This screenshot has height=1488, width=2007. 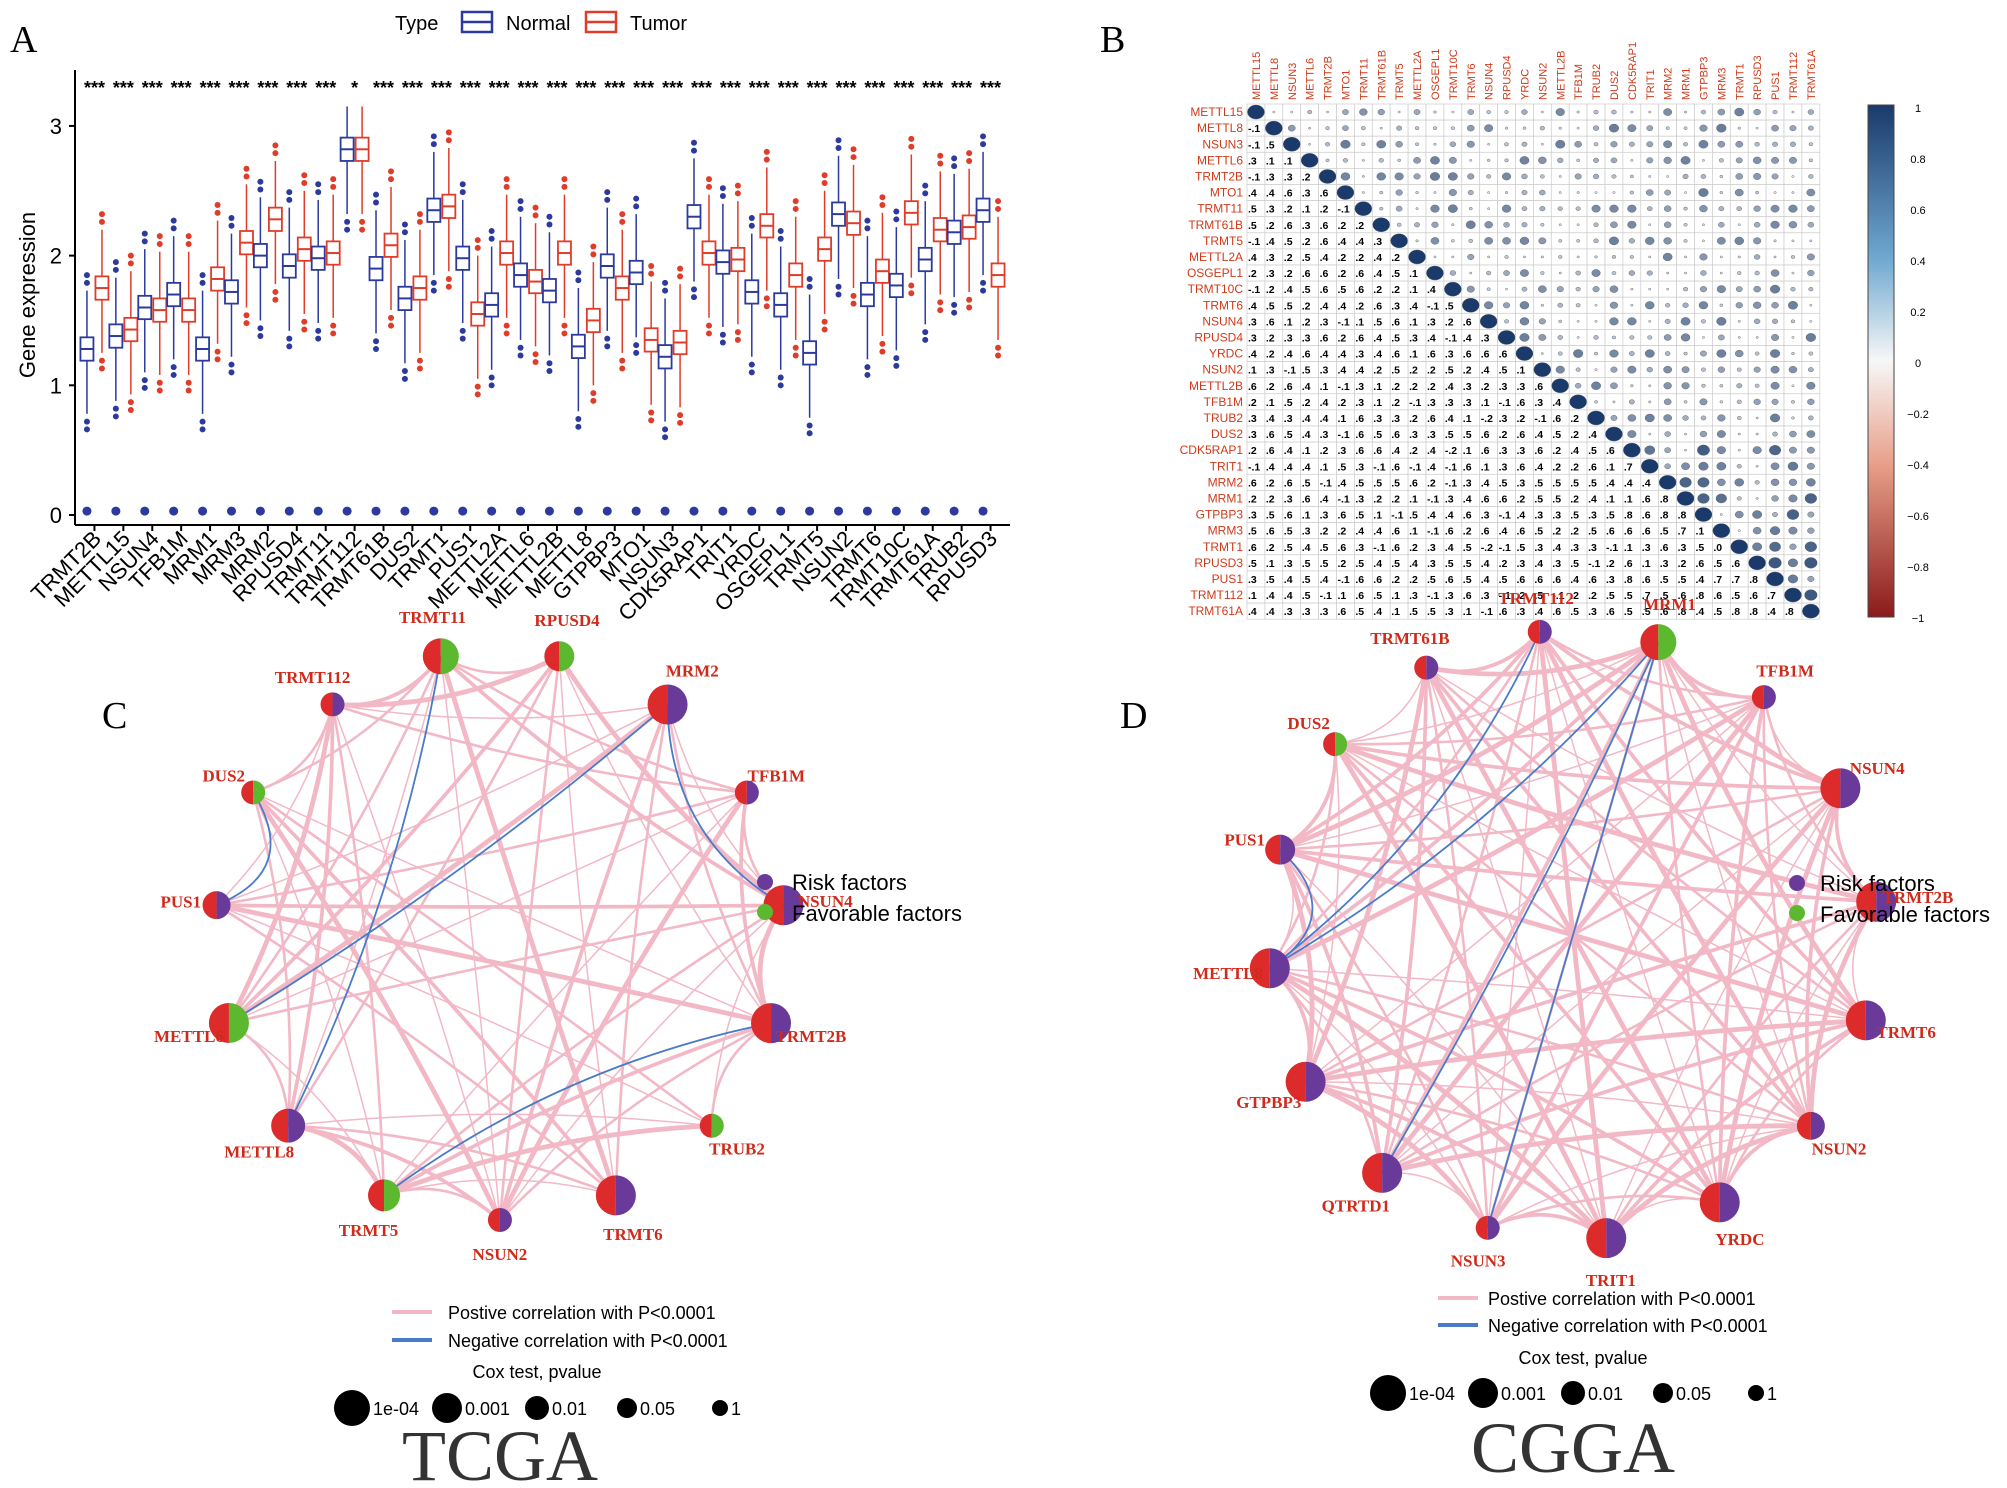 What do you see at coordinates (1490, 81) in the screenshot?
I see `column-label: NSUN4` at bounding box center [1490, 81].